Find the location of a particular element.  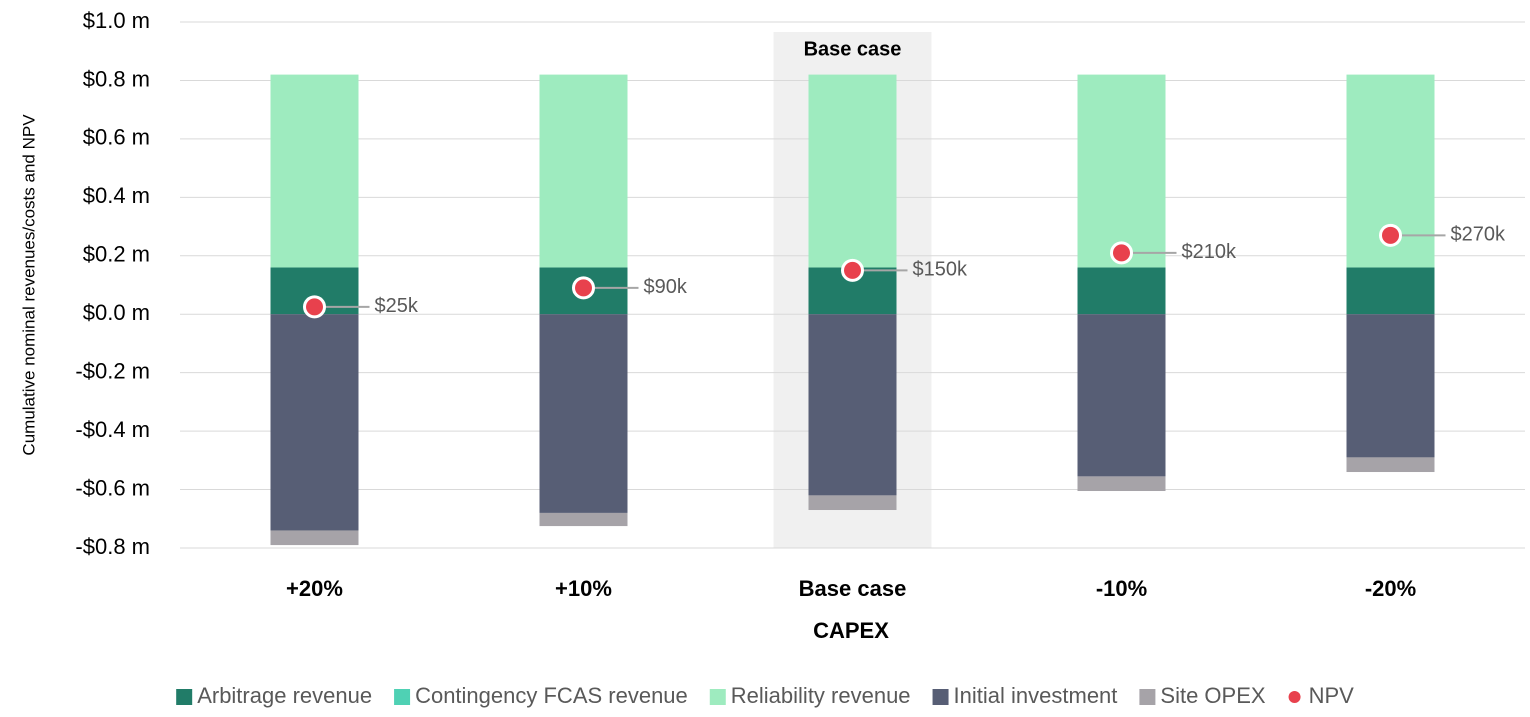

y-tick-label: $0.4 m is located at coordinates (116, 195).